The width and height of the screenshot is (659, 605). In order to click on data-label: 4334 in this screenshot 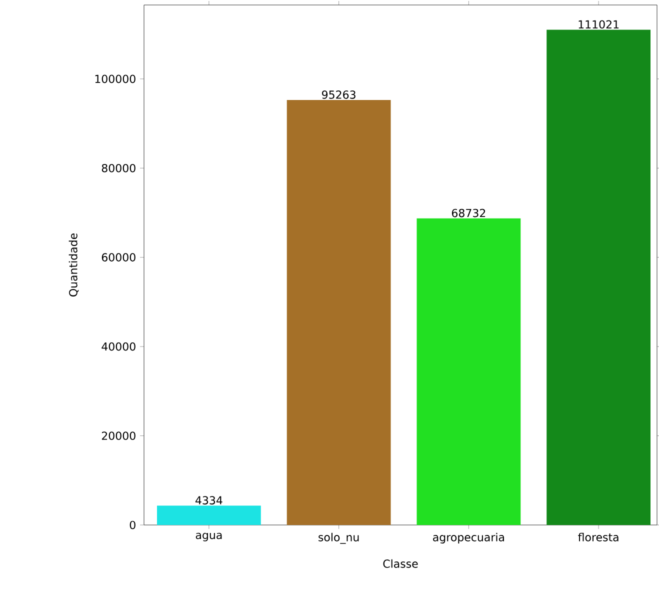, I will do `click(208, 500)`.